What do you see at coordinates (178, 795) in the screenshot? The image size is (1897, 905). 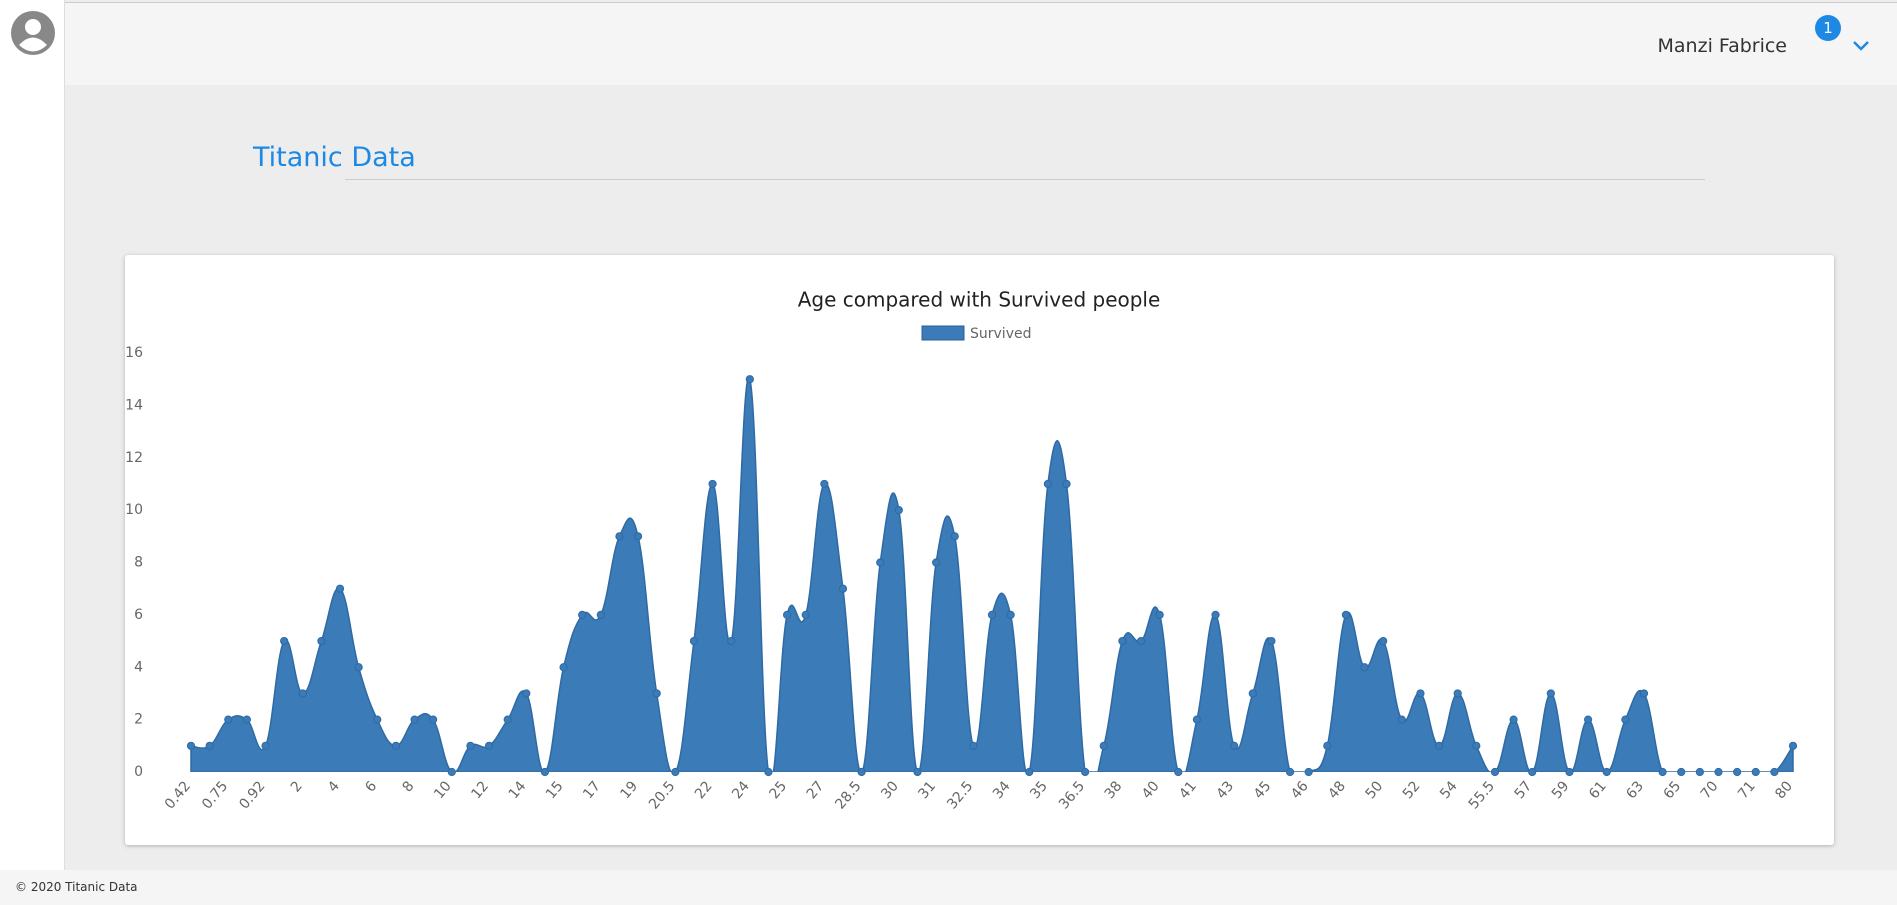 I see `x-tick-label: 0.42` at bounding box center [178, 795].